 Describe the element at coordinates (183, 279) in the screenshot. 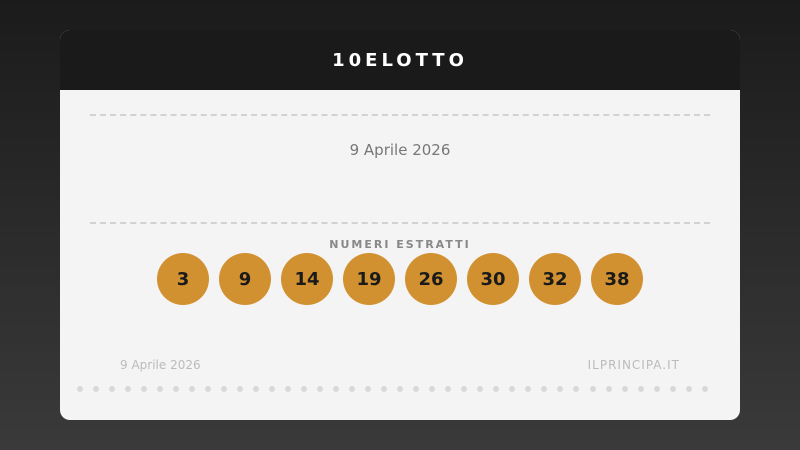

I see `number-ball: 3` at that location.